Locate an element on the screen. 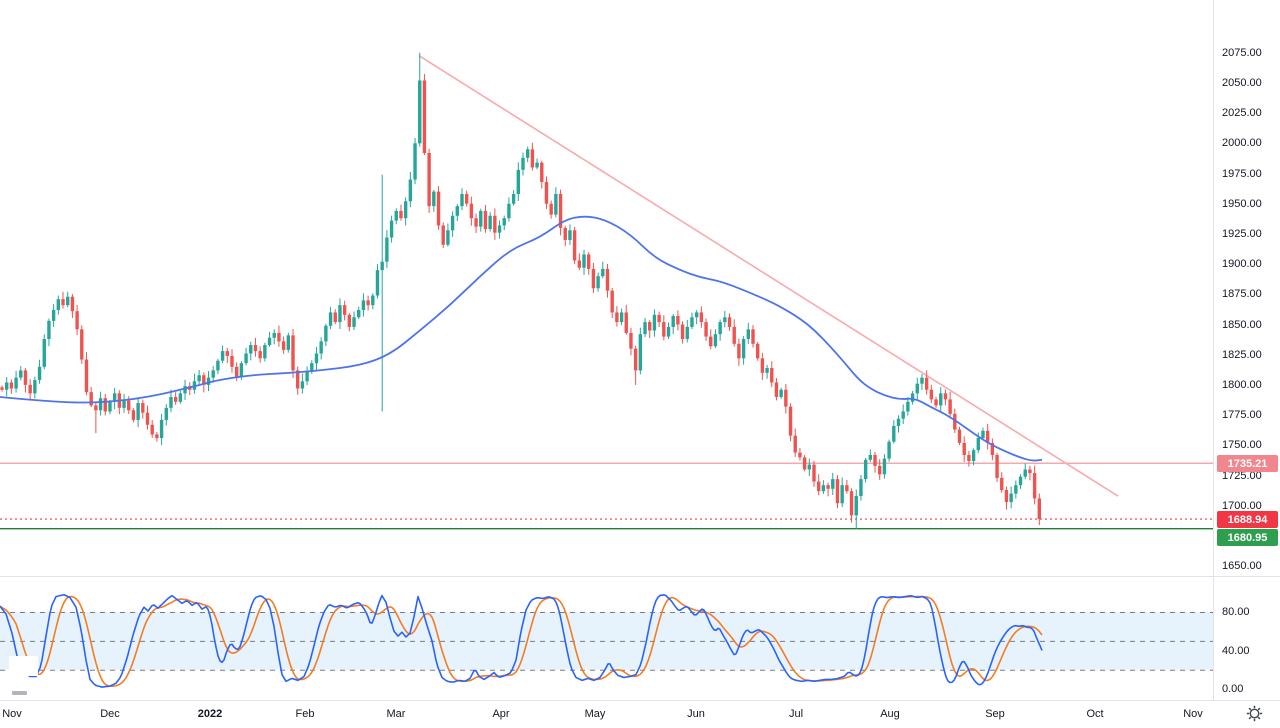  stoch-legend-collapsed is located at coordinates (23, 666).